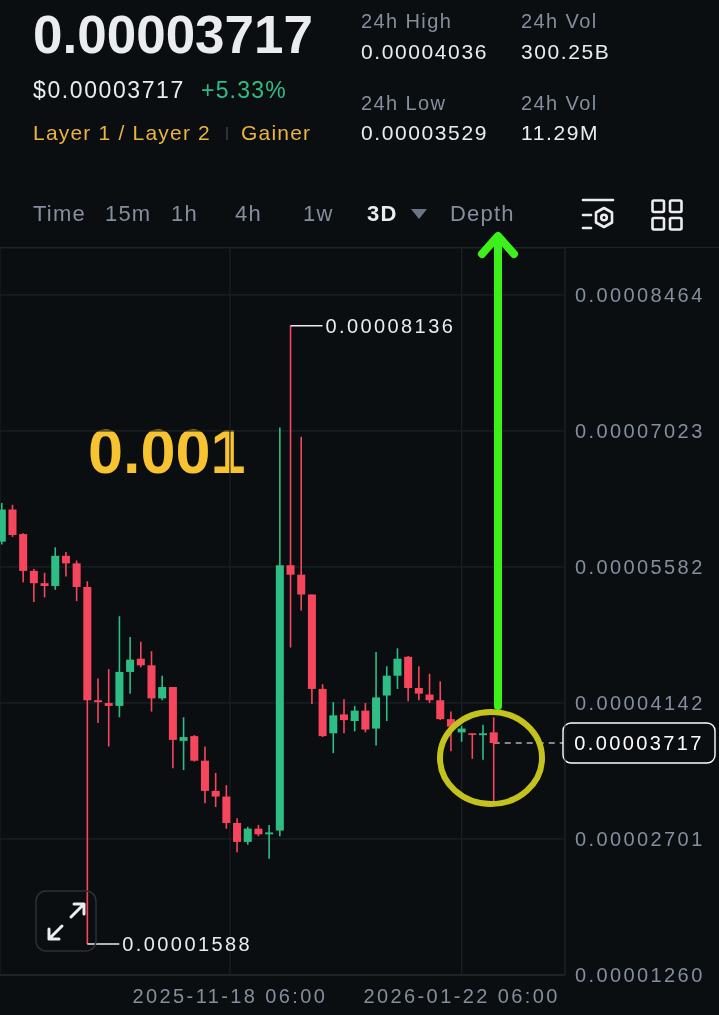 The image size is (719, 1015). What do you see at coordinates (482, 214) in the screenshot?
I see `text: Depth` at bounding box center [482, 214].